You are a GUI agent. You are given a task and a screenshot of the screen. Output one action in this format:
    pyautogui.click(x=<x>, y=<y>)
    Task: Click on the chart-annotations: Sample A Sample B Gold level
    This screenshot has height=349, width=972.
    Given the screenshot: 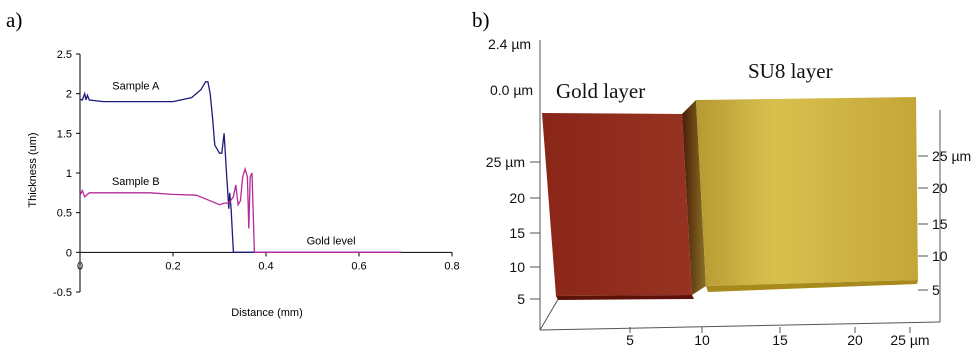 What is the action you would take?
    pyautogui.click(x=234, y=164)
    